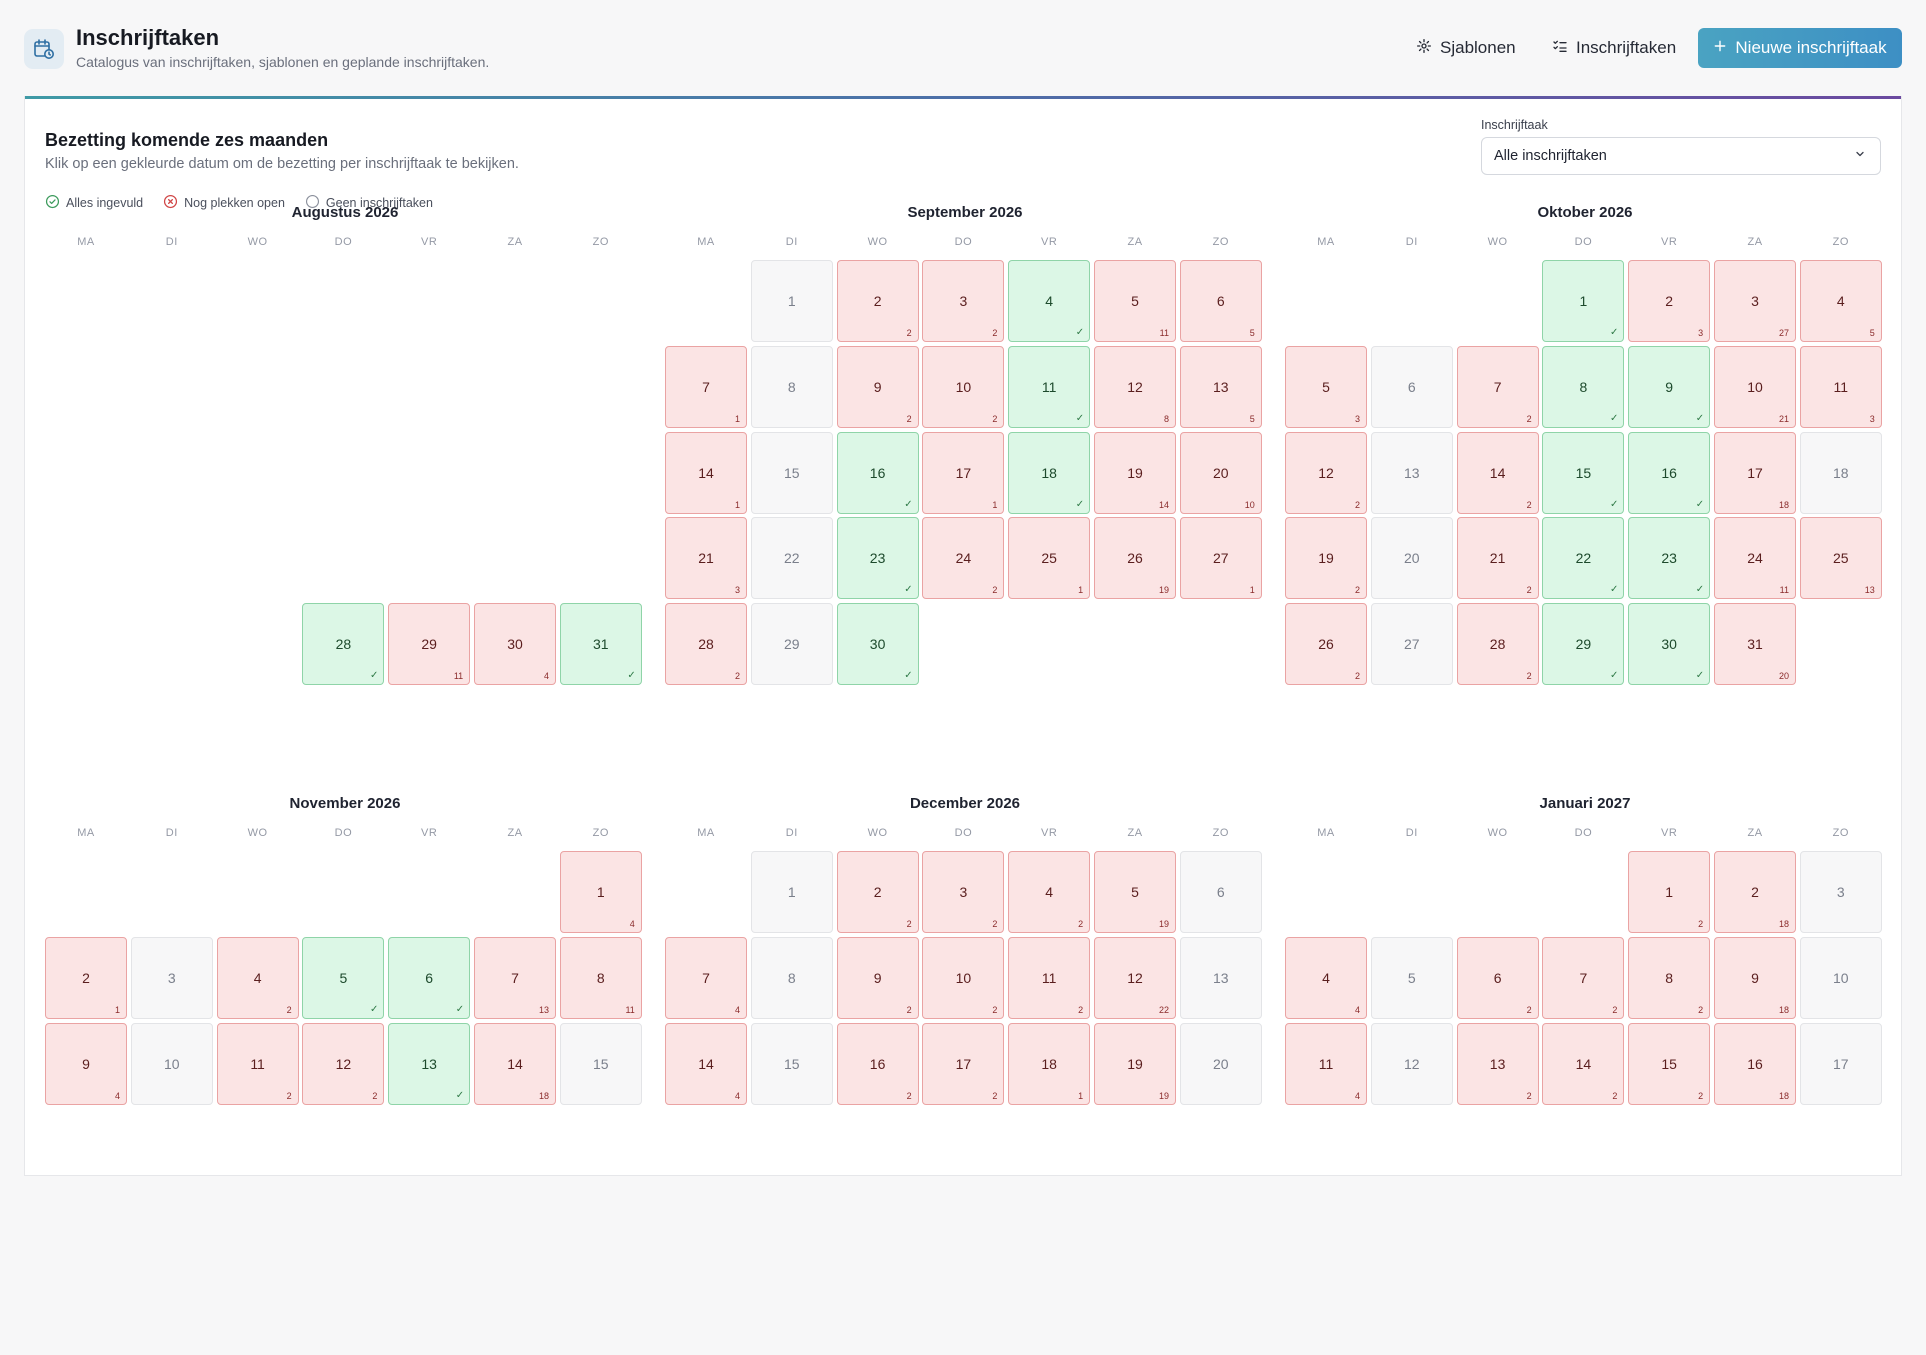  I want to click on calendar-day: 18 ✓, so click(1049, 472).